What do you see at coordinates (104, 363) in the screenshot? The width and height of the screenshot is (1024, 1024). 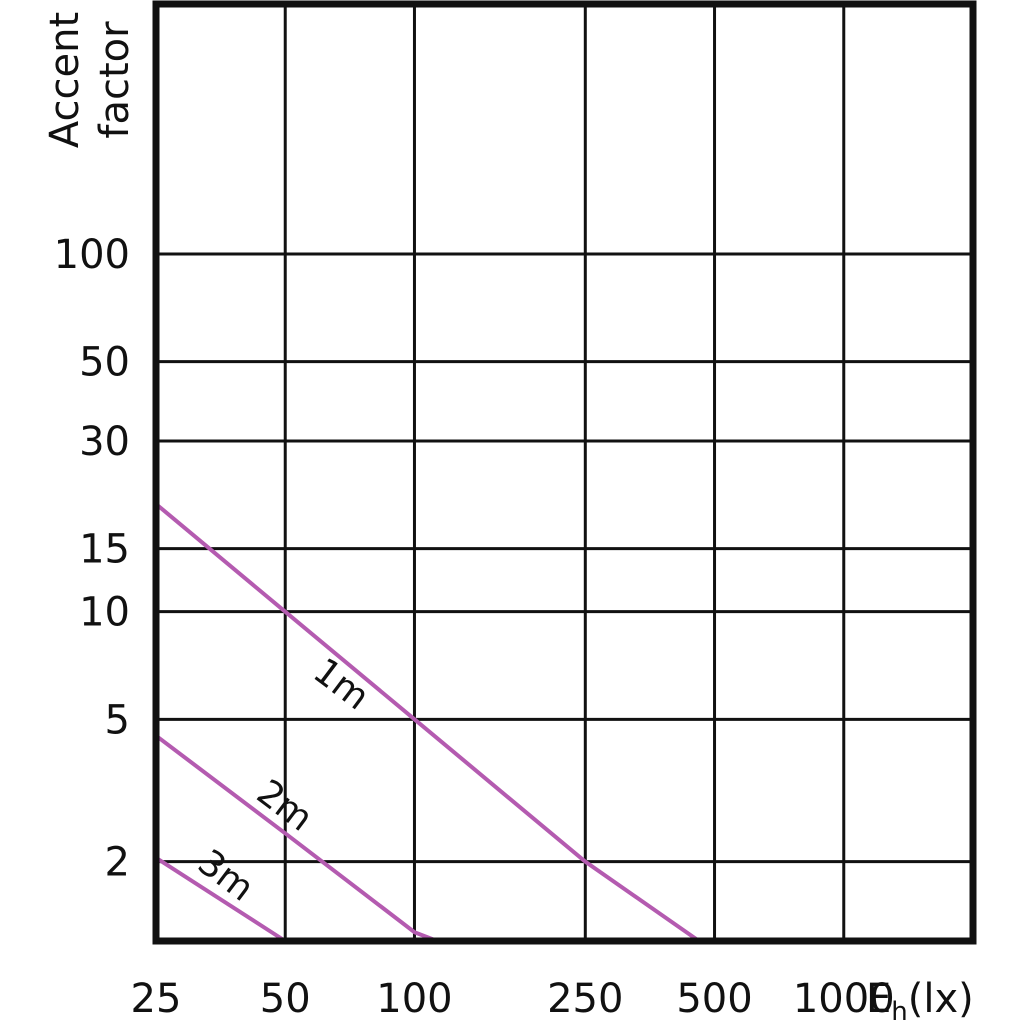 I see `y-tick-label: 50` at bounding box center [104, 363].